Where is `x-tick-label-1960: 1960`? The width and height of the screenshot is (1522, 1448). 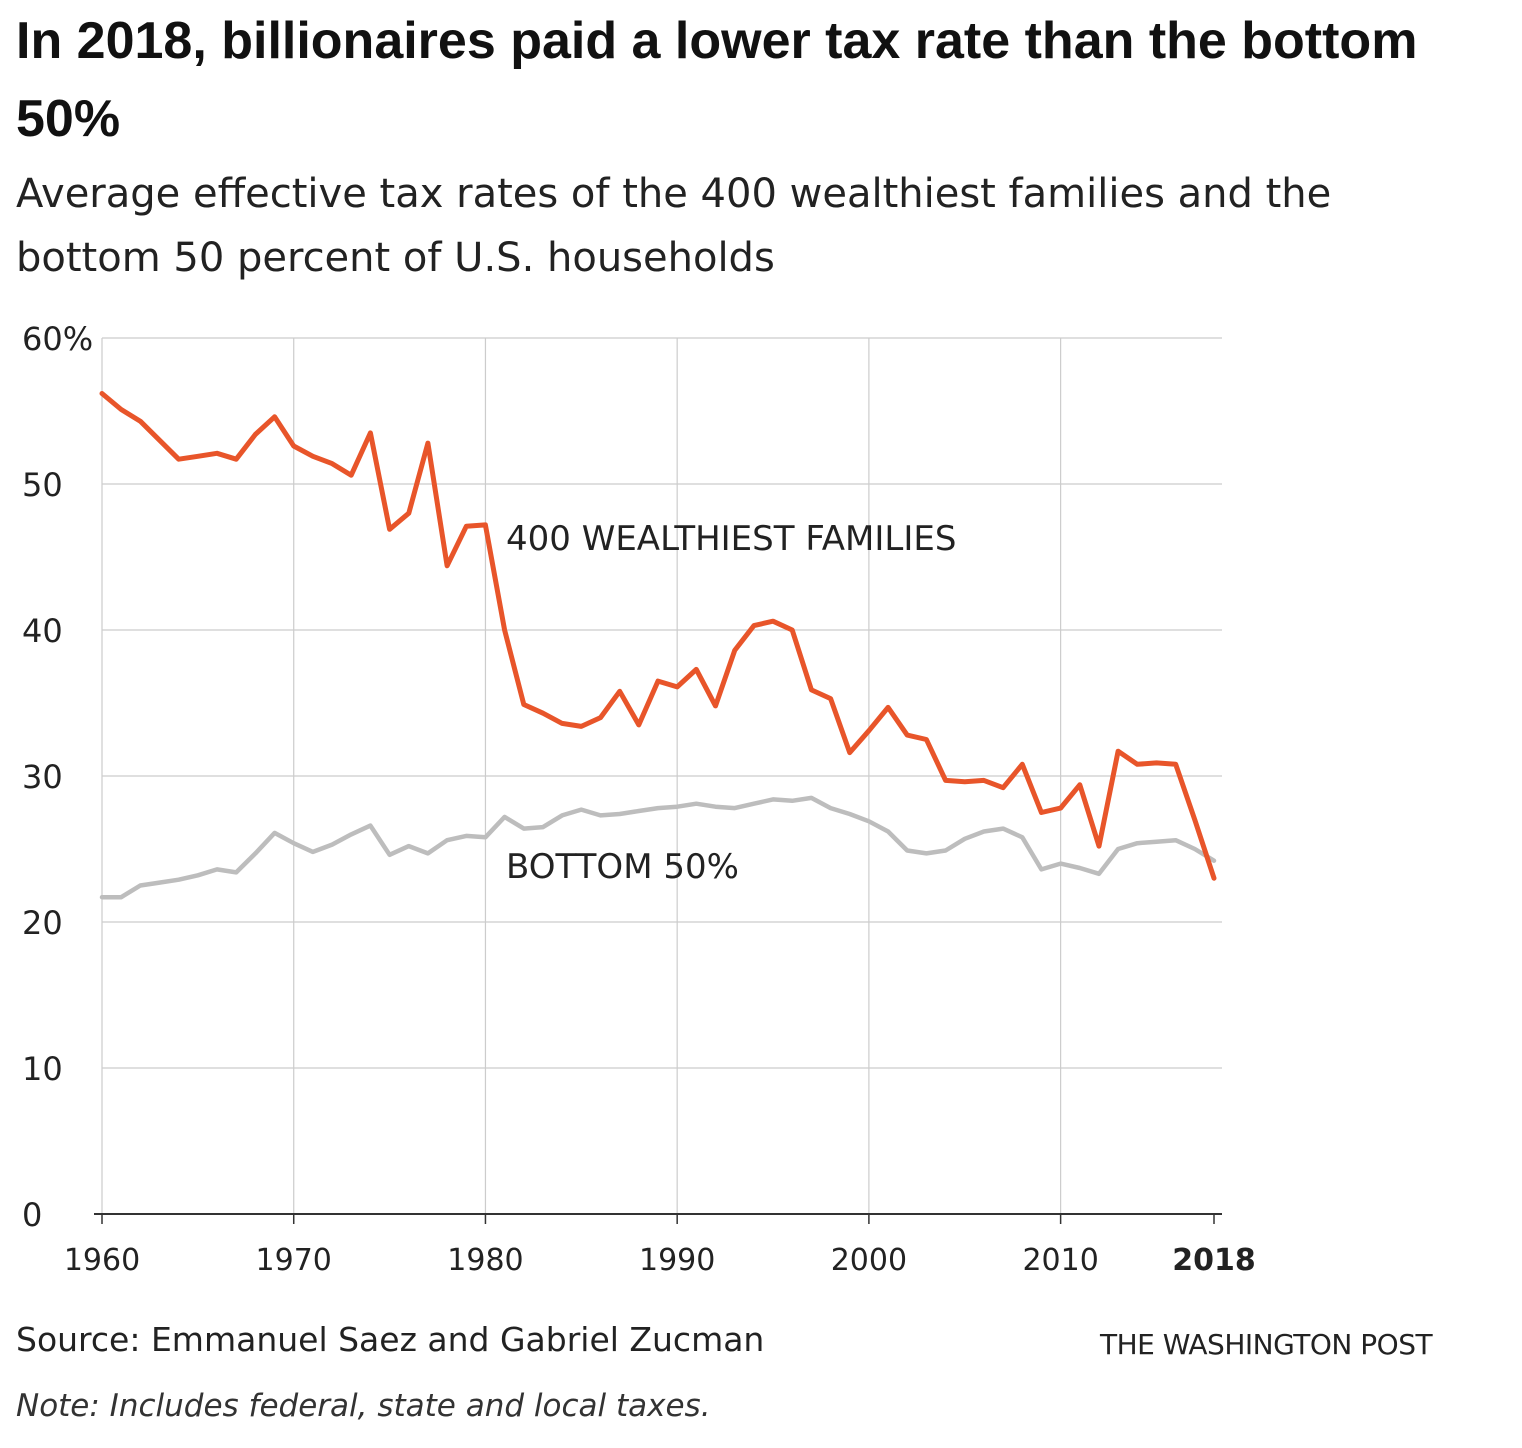
x-tick-label-1960: 1960 is located at coordinates (102, 1260).